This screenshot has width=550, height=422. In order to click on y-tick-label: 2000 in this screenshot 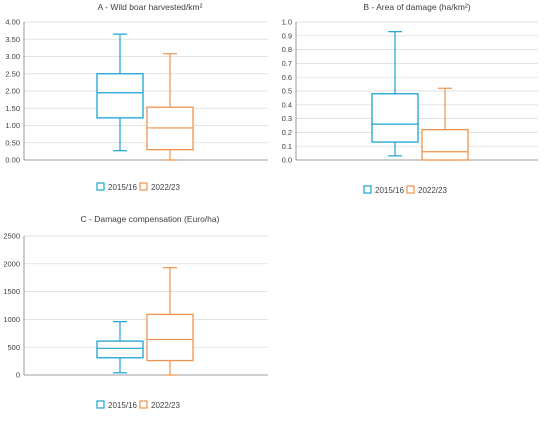, I will do `click(11, 263)`.